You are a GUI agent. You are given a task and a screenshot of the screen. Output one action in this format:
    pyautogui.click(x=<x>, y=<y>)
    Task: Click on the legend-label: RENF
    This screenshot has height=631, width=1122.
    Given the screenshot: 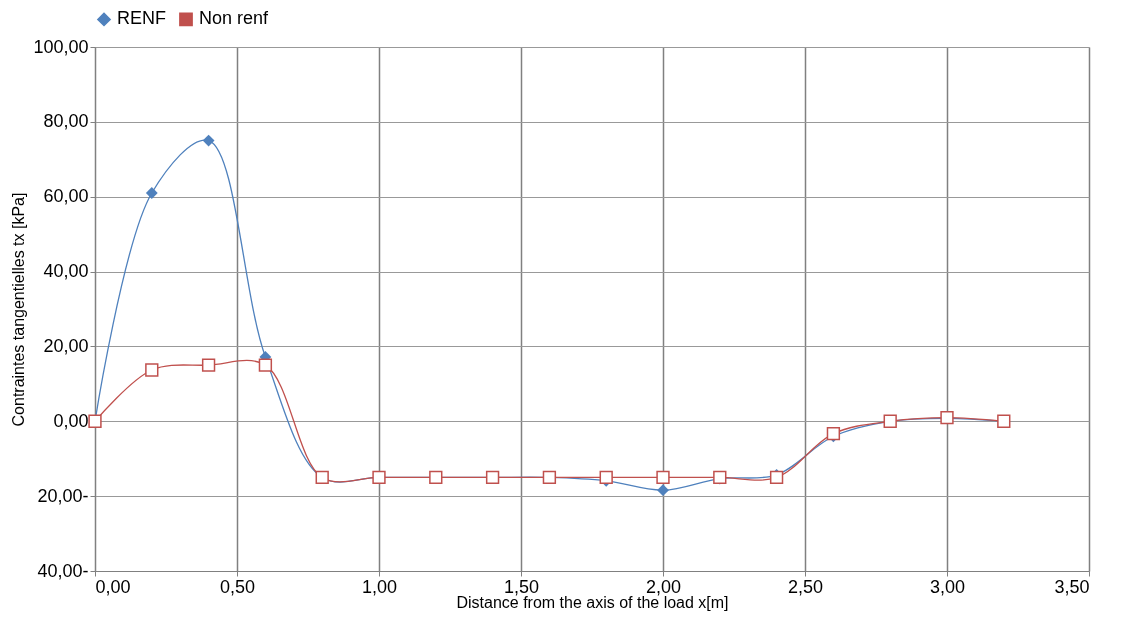 What is the action you would take?
    pyautogui.click(x=141, y=18)
    